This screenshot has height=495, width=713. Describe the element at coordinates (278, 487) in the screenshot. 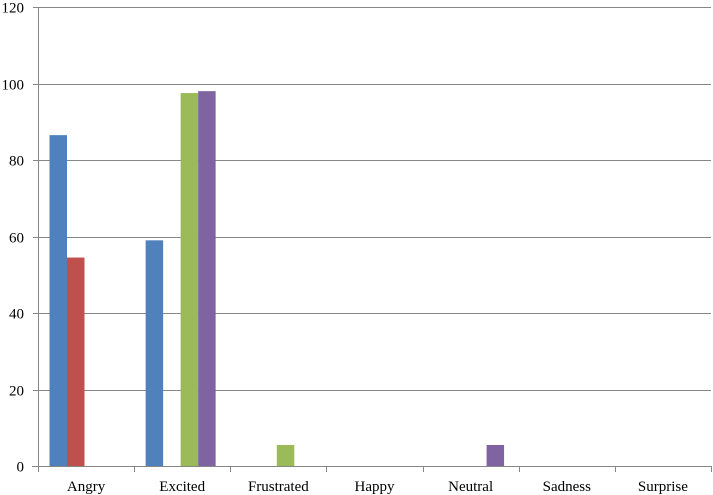

I see `x-tick-label: Frustrated` at that location.